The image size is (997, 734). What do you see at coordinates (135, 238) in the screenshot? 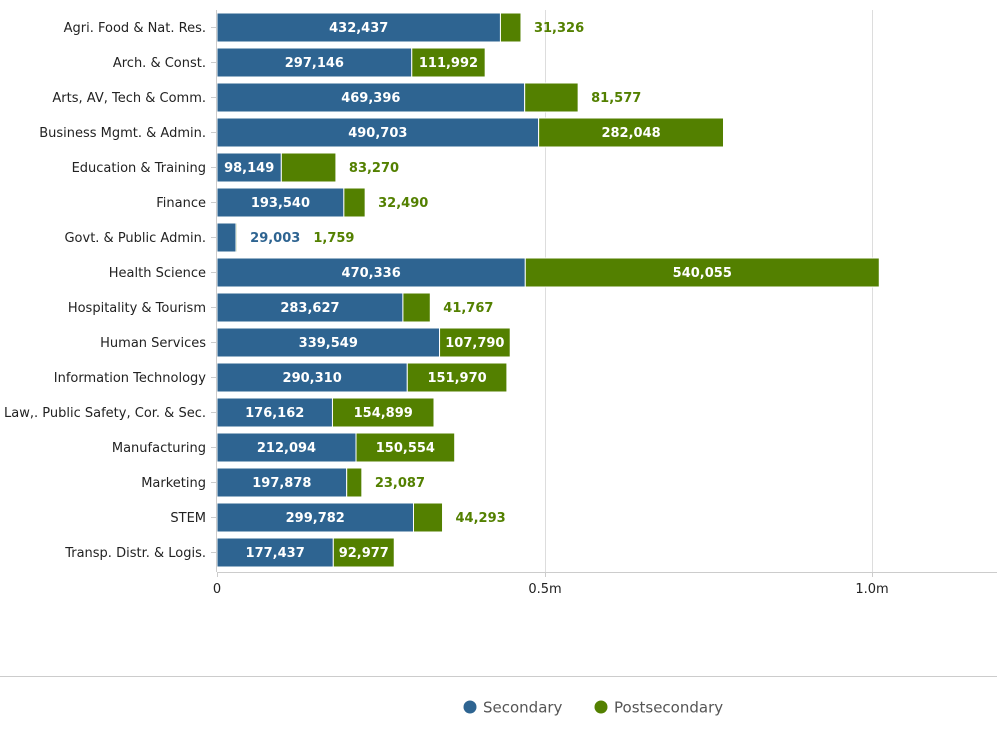
I see `category-label: Govt. & Public Admin.` at bounding box center [135, 238].